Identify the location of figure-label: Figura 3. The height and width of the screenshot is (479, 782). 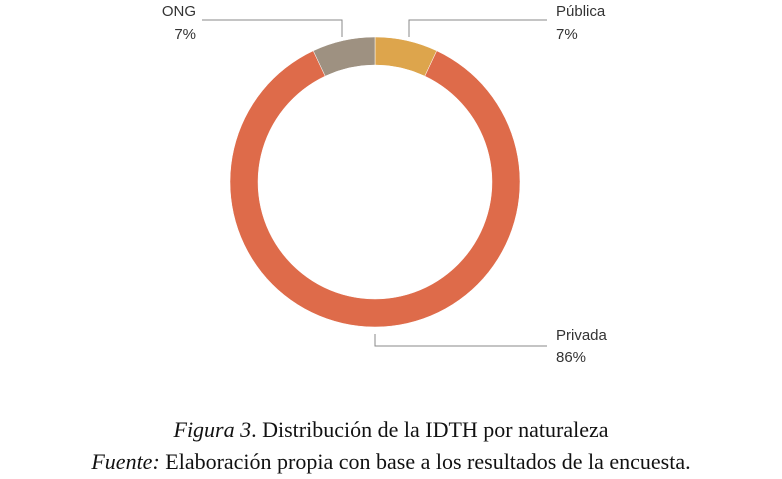
(212, 429).